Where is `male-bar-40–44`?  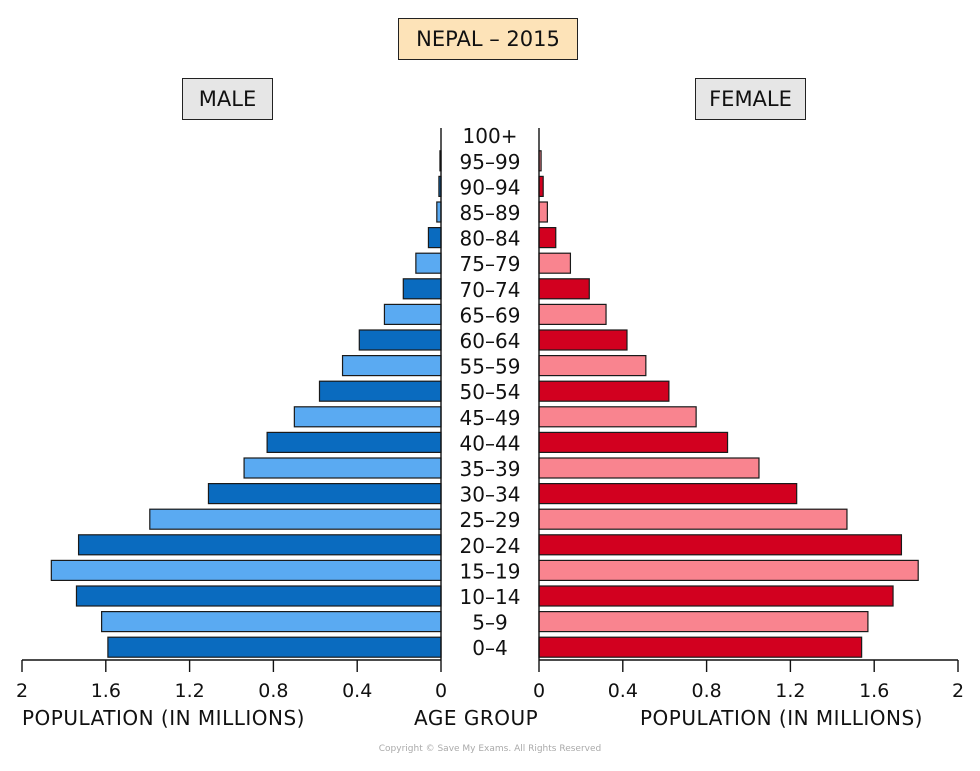
male-bar-40–44 is located at coordinates (354, 442).